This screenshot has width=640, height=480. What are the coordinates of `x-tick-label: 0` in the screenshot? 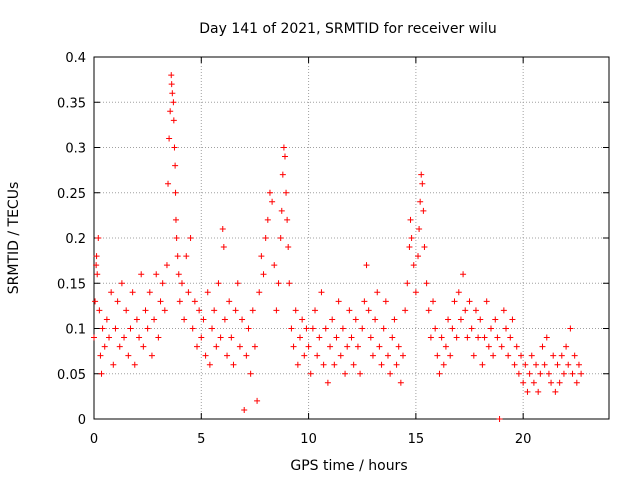 It's located at (94, 439).